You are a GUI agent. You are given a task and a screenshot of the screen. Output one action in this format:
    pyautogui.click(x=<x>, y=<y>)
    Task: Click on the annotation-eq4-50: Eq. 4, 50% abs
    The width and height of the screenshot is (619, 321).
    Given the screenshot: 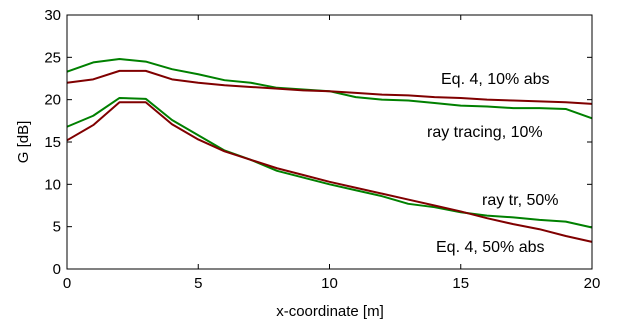 What is the action you would take?
    pyautogui.click(x=490, y=247)
    